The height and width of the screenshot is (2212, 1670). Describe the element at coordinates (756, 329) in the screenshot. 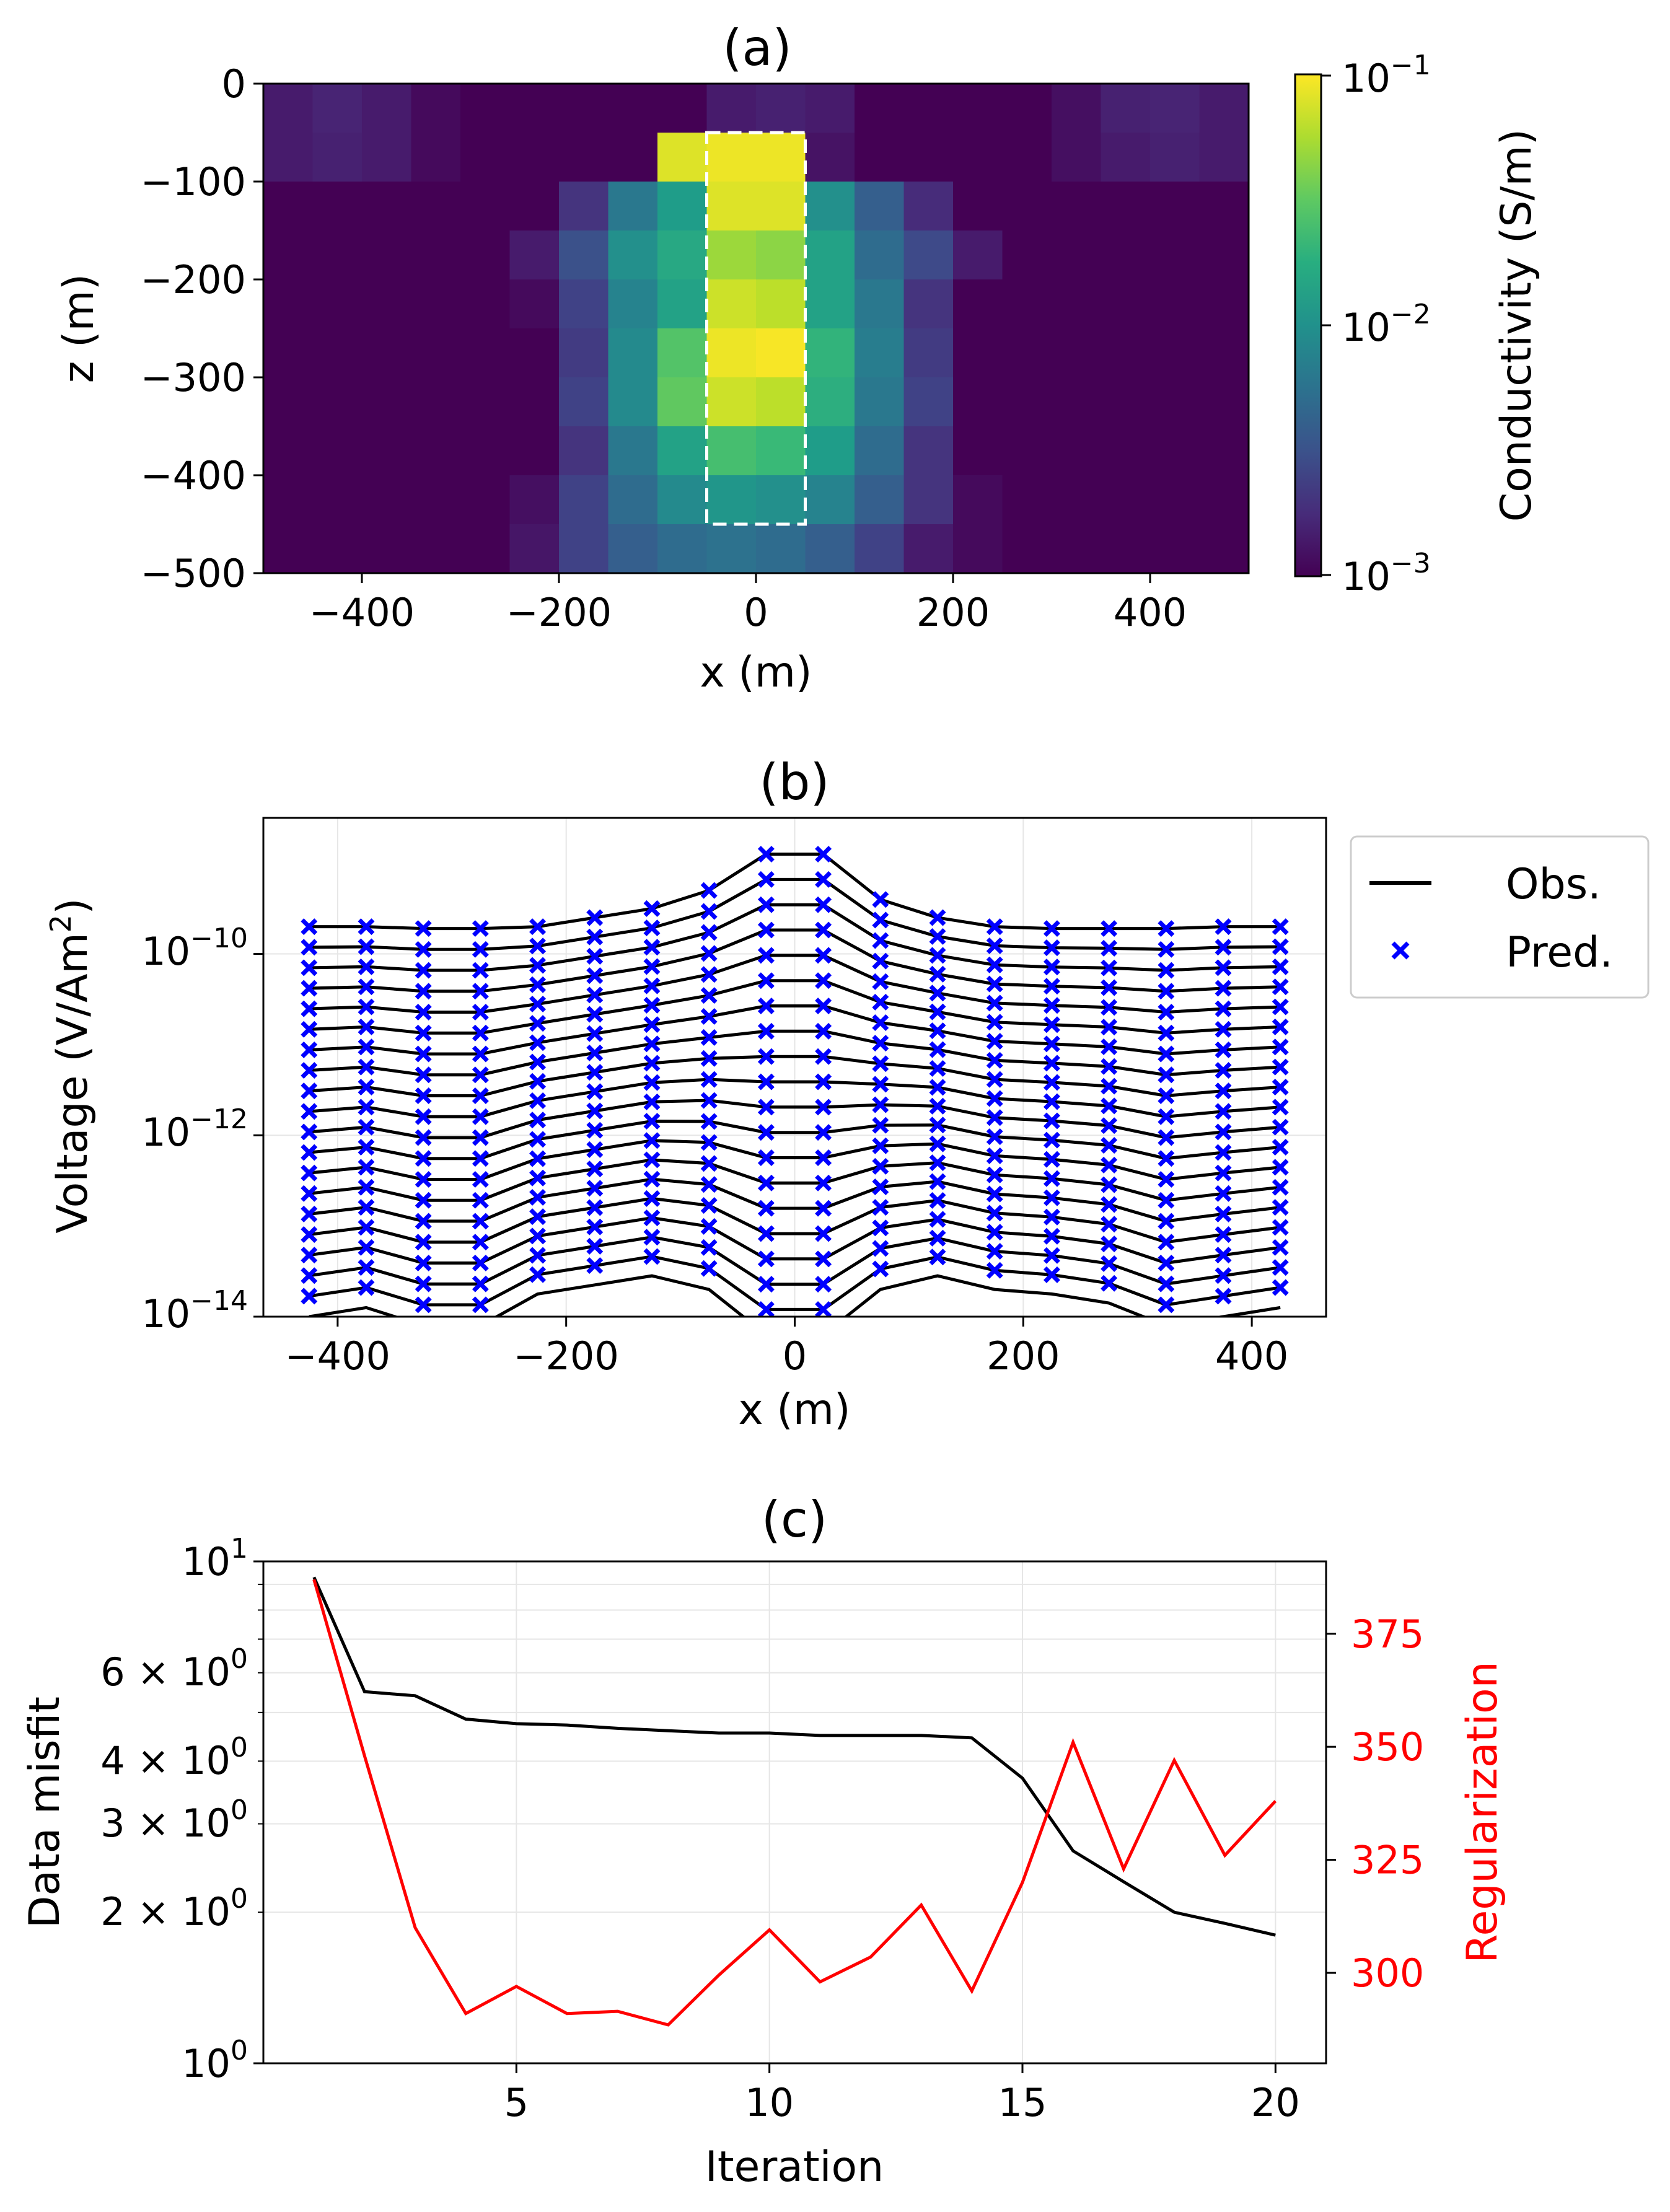

I see `conductivity-cells` at that location.